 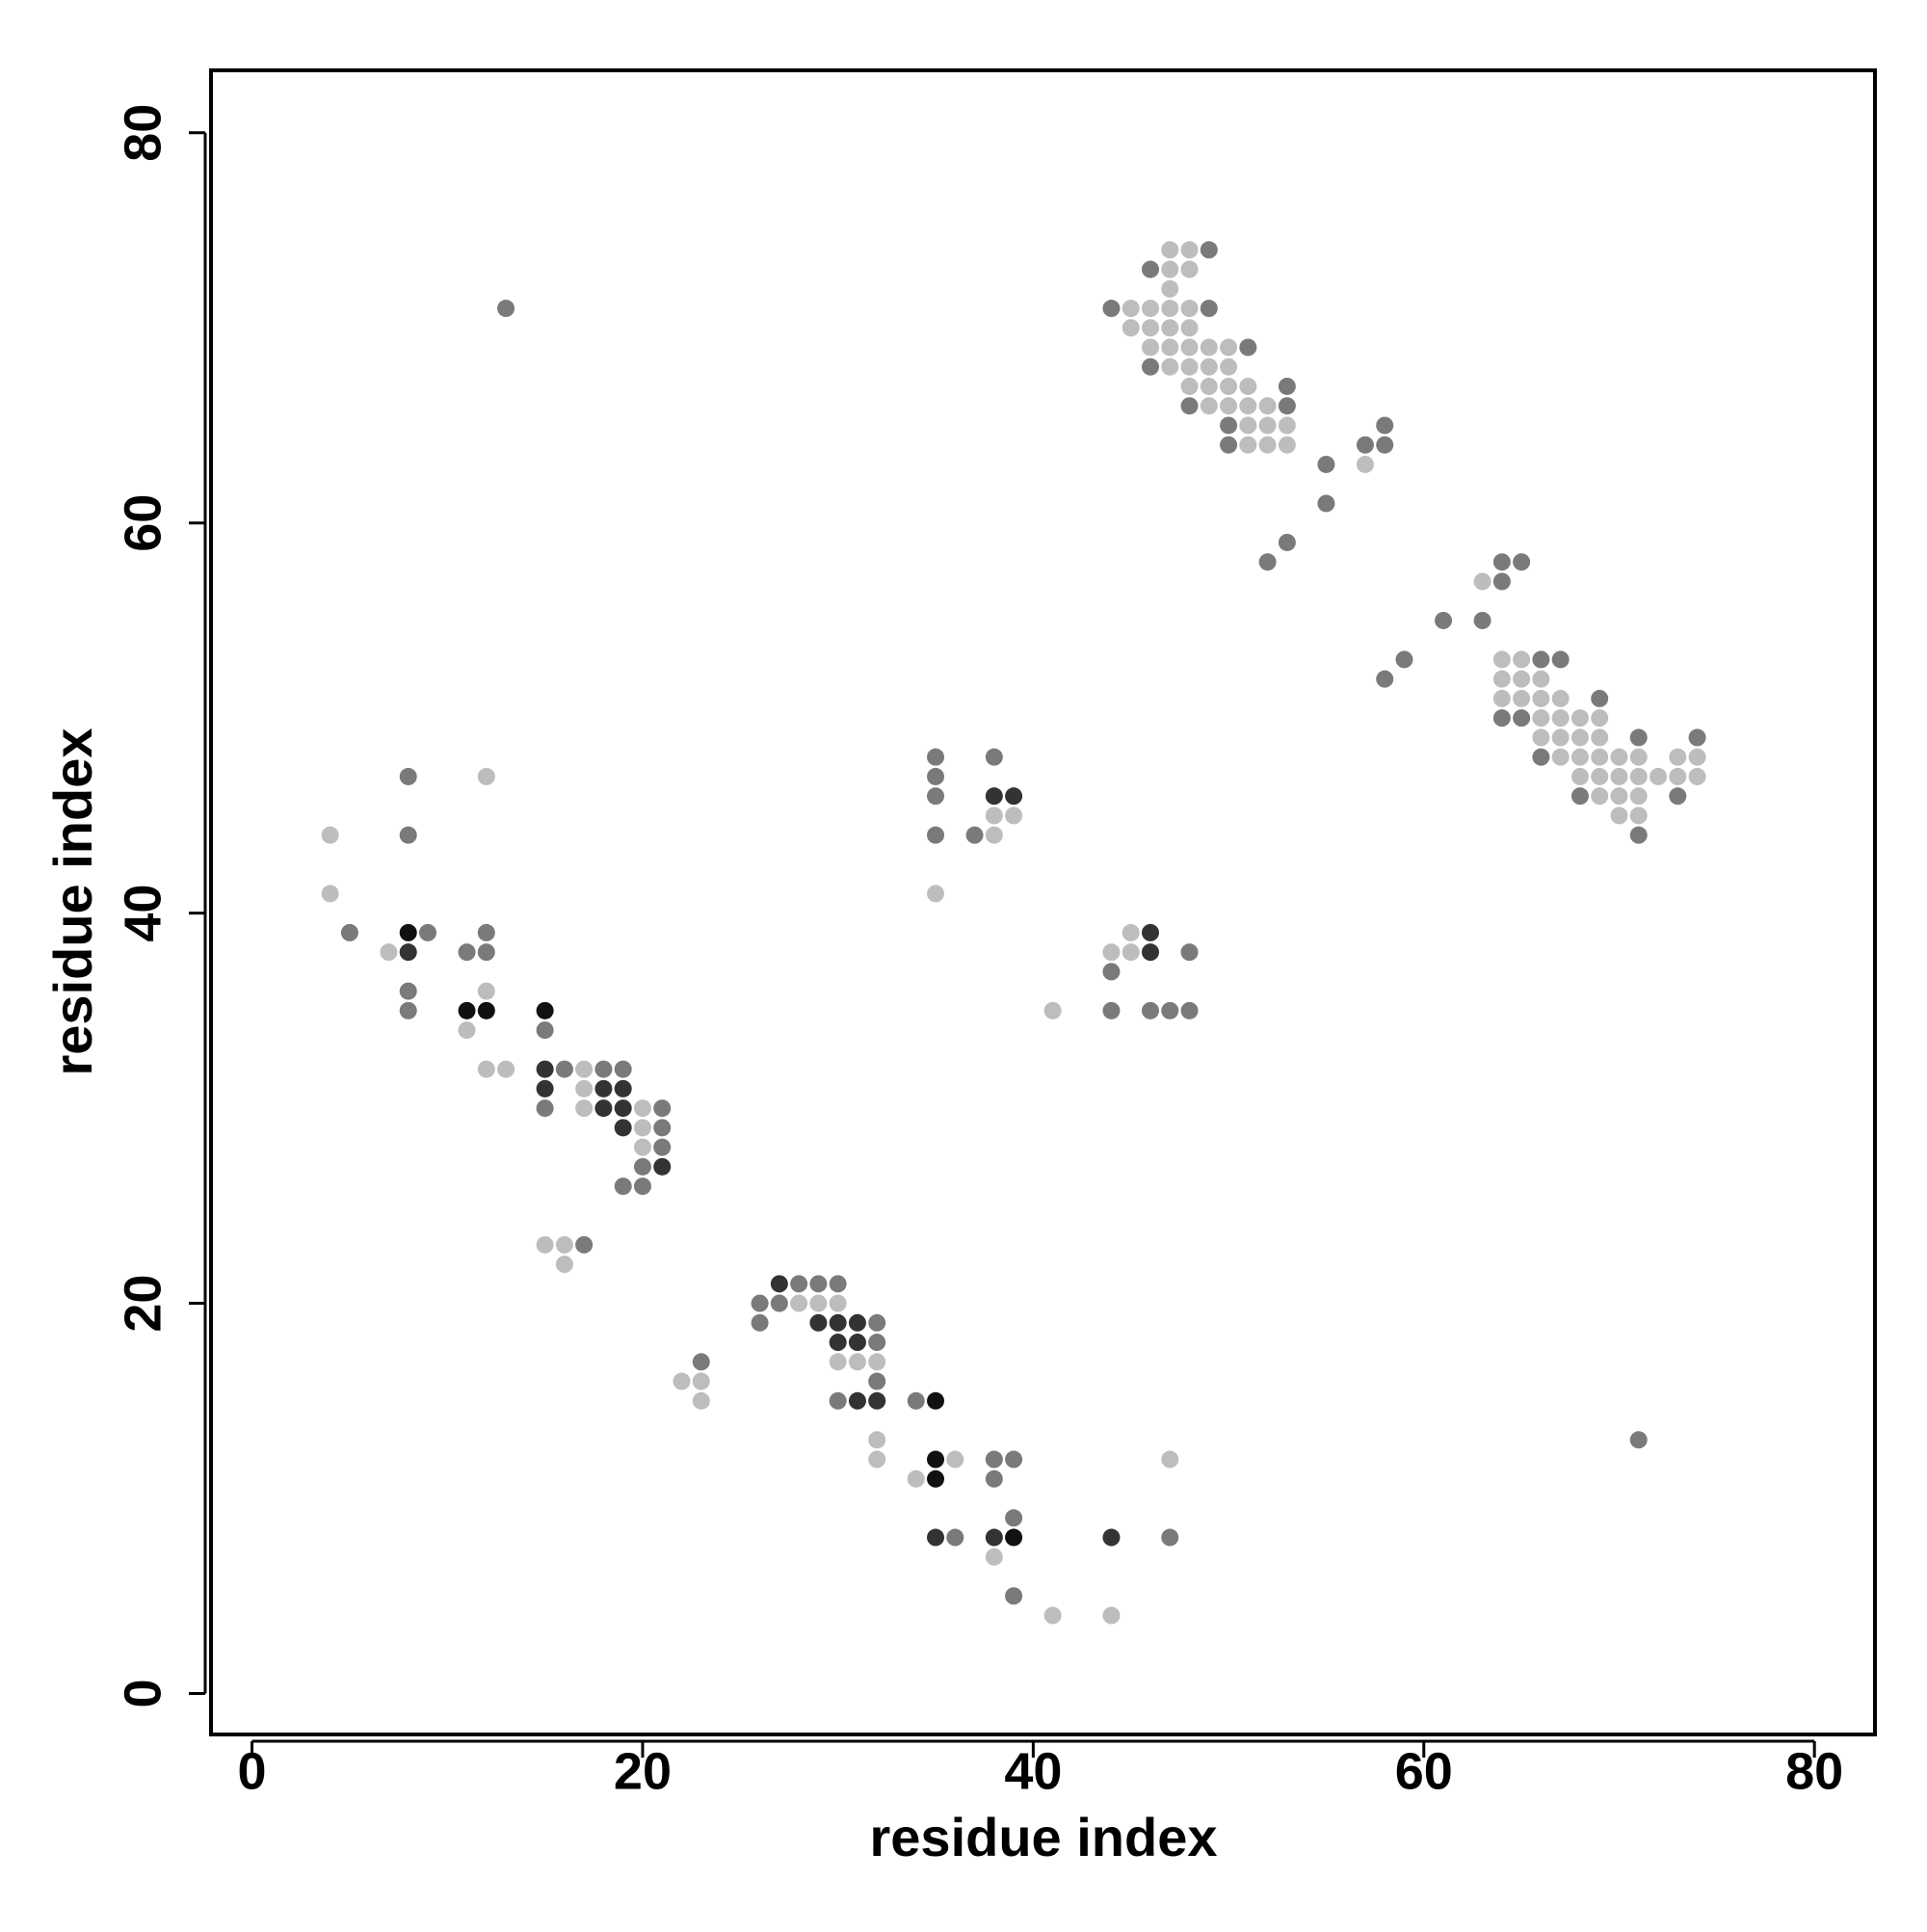 What do you see at coordinates (1033, 1771) in the screenshot?
I see `x-tick-label: 40` at bounding box center [1033, 1771].